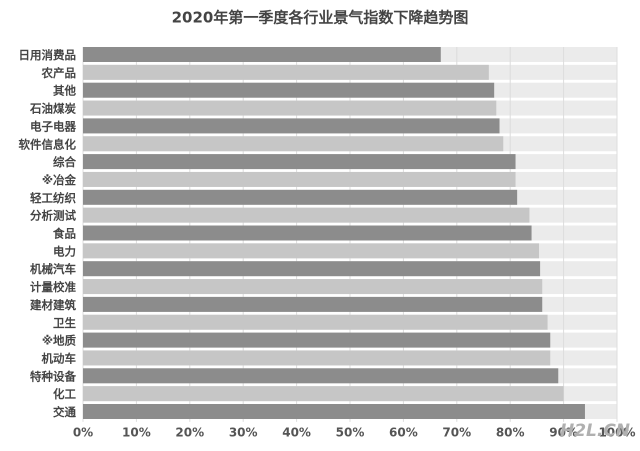 This screenshot has height=451, width=640. Describe the element at coordinates (53, 305) in the screenshot. I see `y-tick-label: 建材建筑` at that location.